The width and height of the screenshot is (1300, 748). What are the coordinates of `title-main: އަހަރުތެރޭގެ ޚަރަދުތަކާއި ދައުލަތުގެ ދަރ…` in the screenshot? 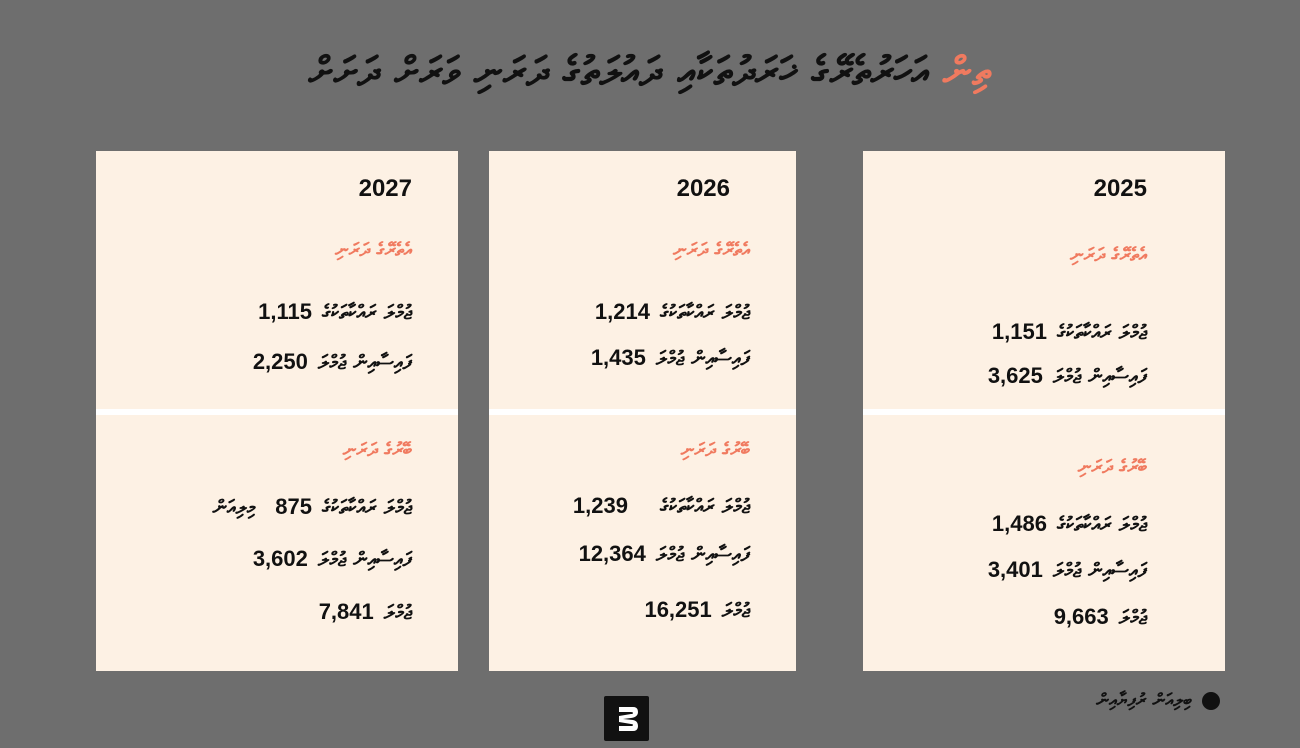 It's located at (625, 72).